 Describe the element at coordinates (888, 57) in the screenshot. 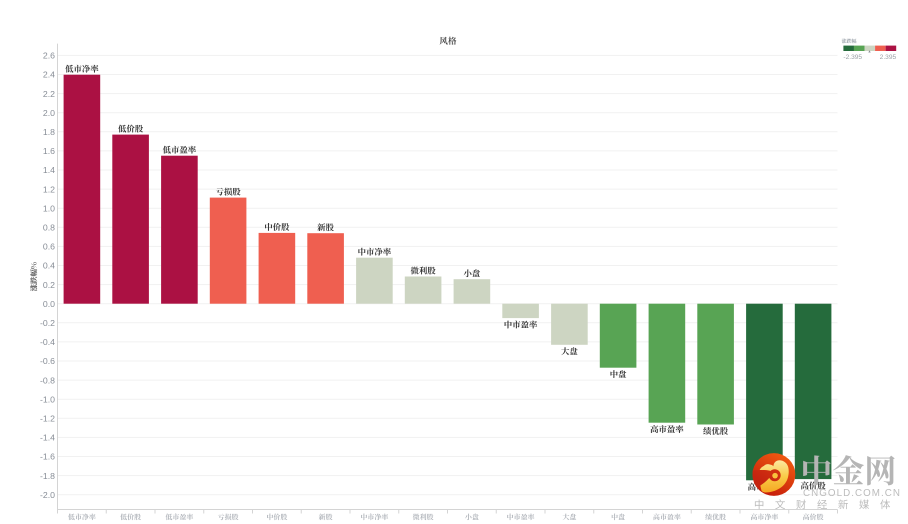

I see `svg-text: 2.395` at that location.